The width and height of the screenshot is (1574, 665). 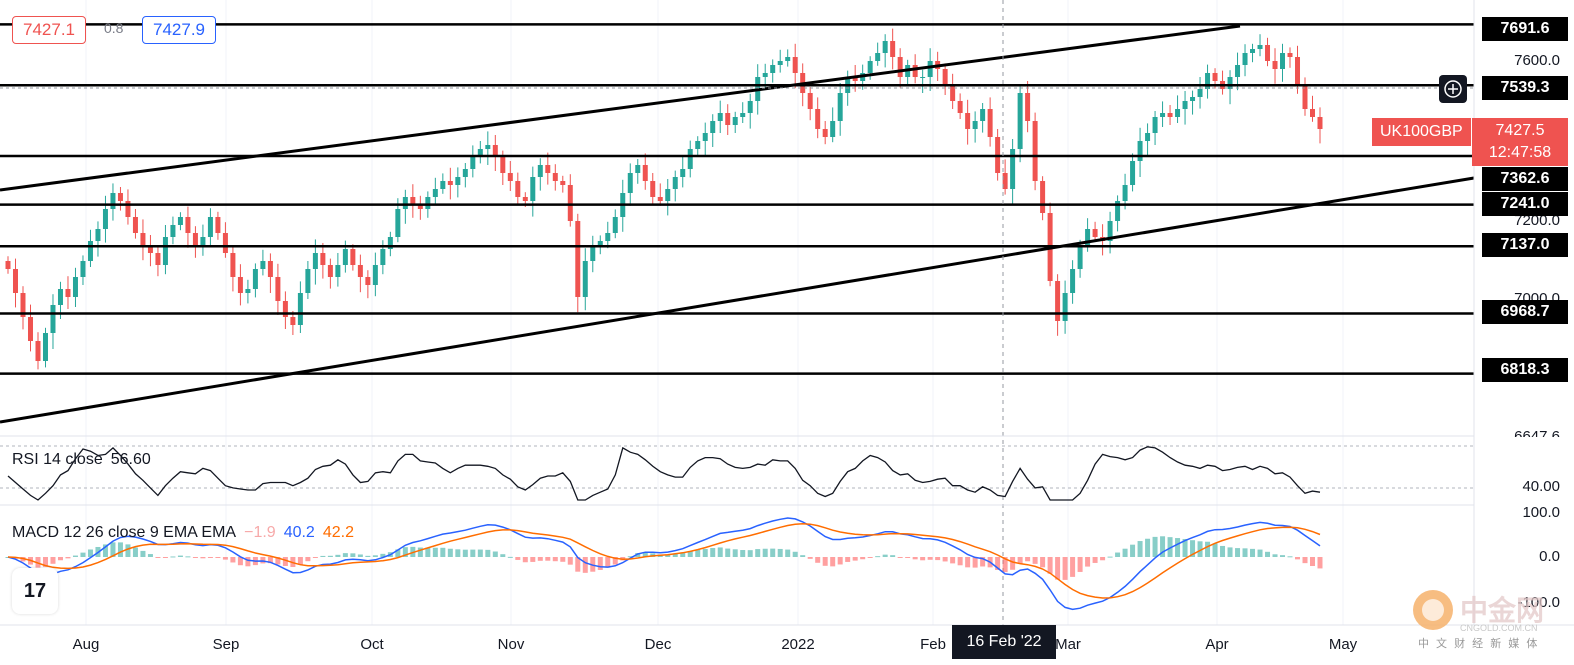 I want to click on macd-axis-0: 0.0, so click(x=1549, y=556).